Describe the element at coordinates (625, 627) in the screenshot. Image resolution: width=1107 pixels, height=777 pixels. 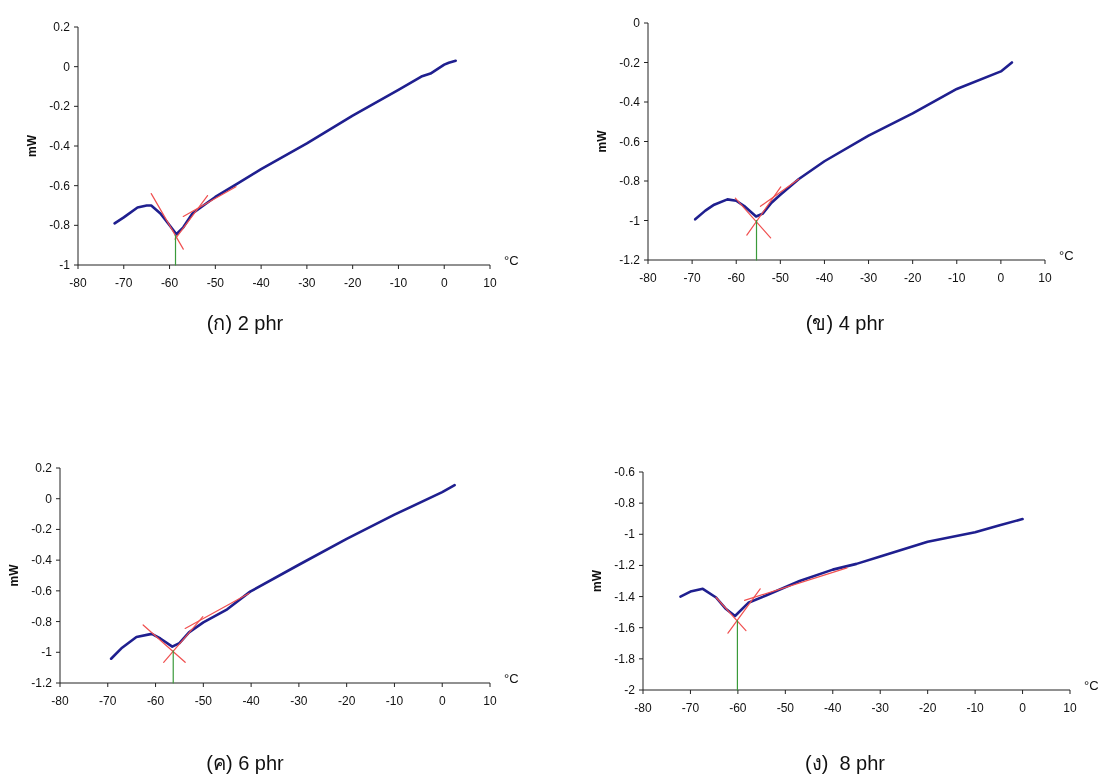
I see `y-tick-label: -1.6` at that location.